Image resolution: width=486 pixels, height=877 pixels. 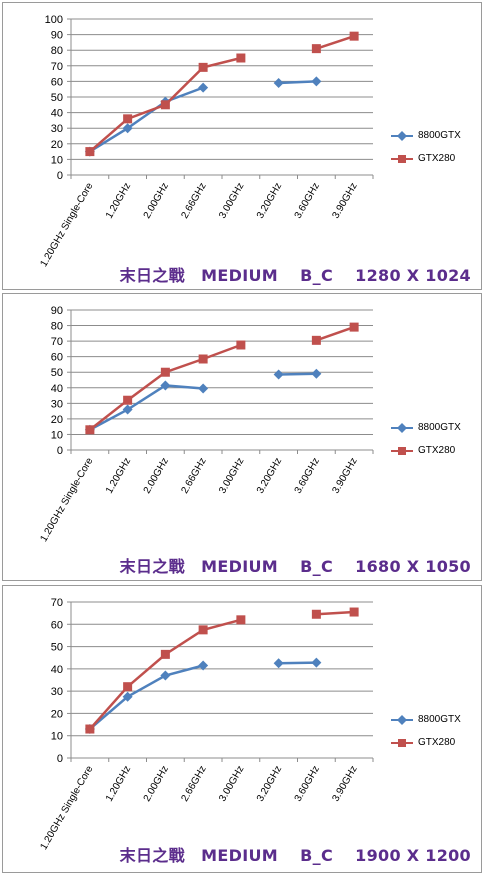 What do you see at coordinates (118, 201) in the screenshot?
I see `x-tick-label: 1.20GHz` at bounding box center [118, 201].